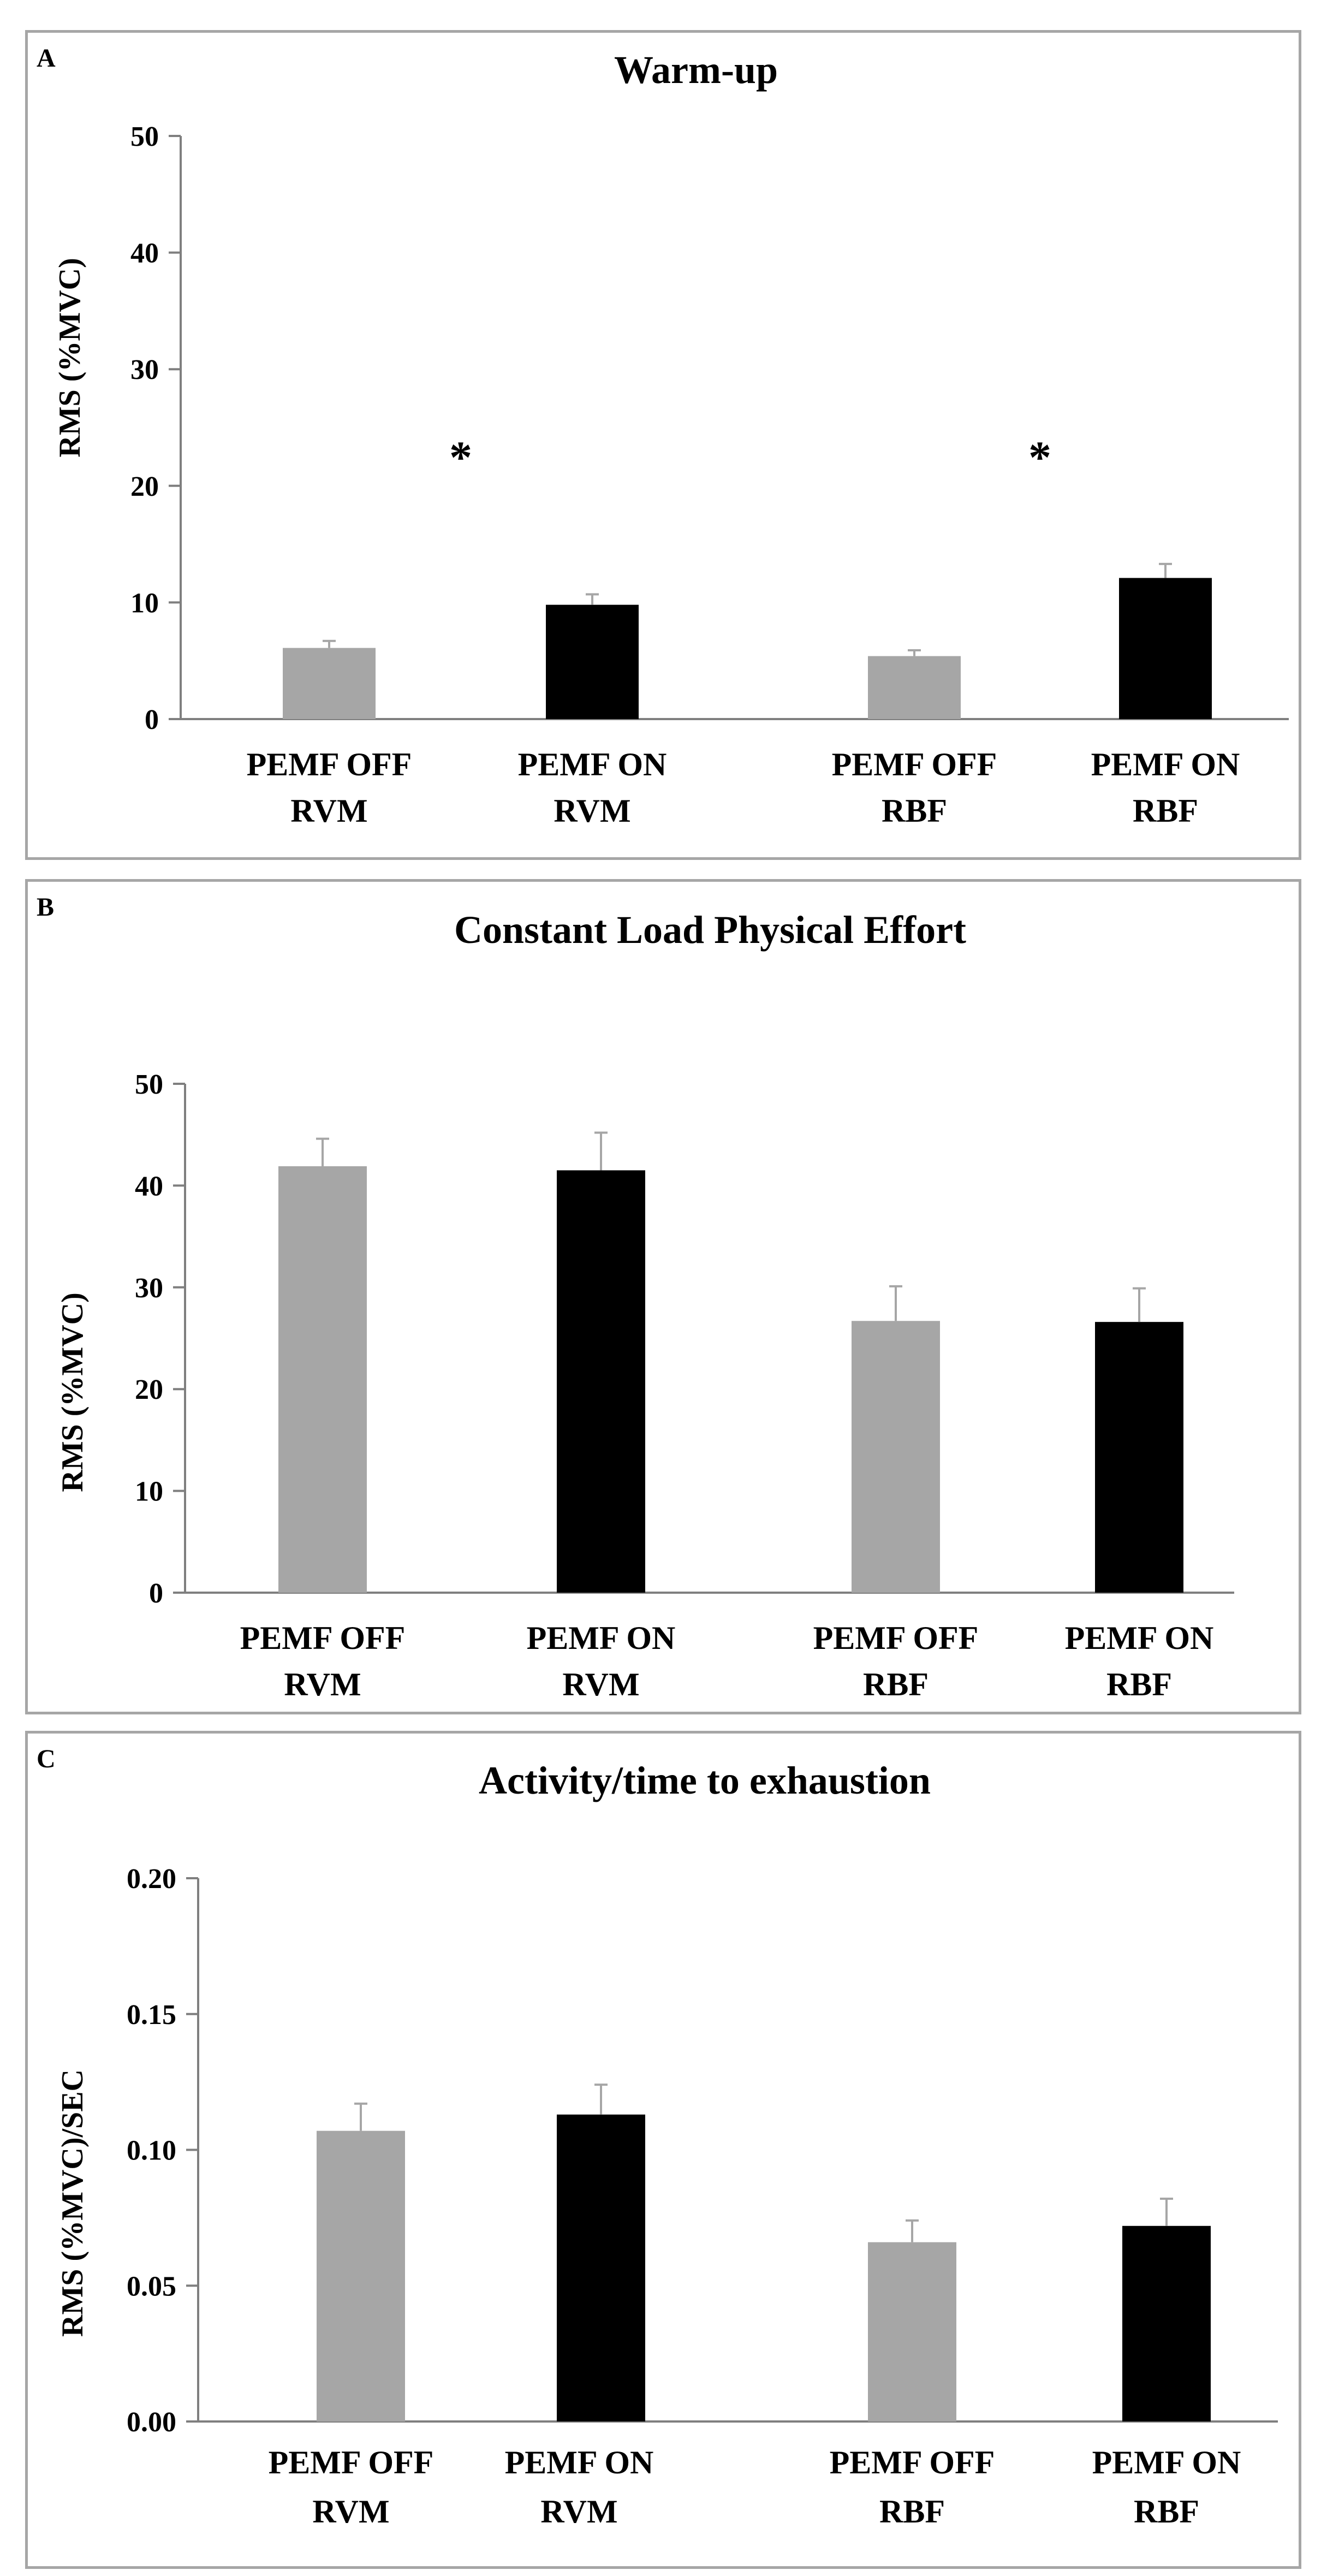  Describe the element at coordinates (46, 58) in the screenshot. I see `panel-letter: A` at that location.